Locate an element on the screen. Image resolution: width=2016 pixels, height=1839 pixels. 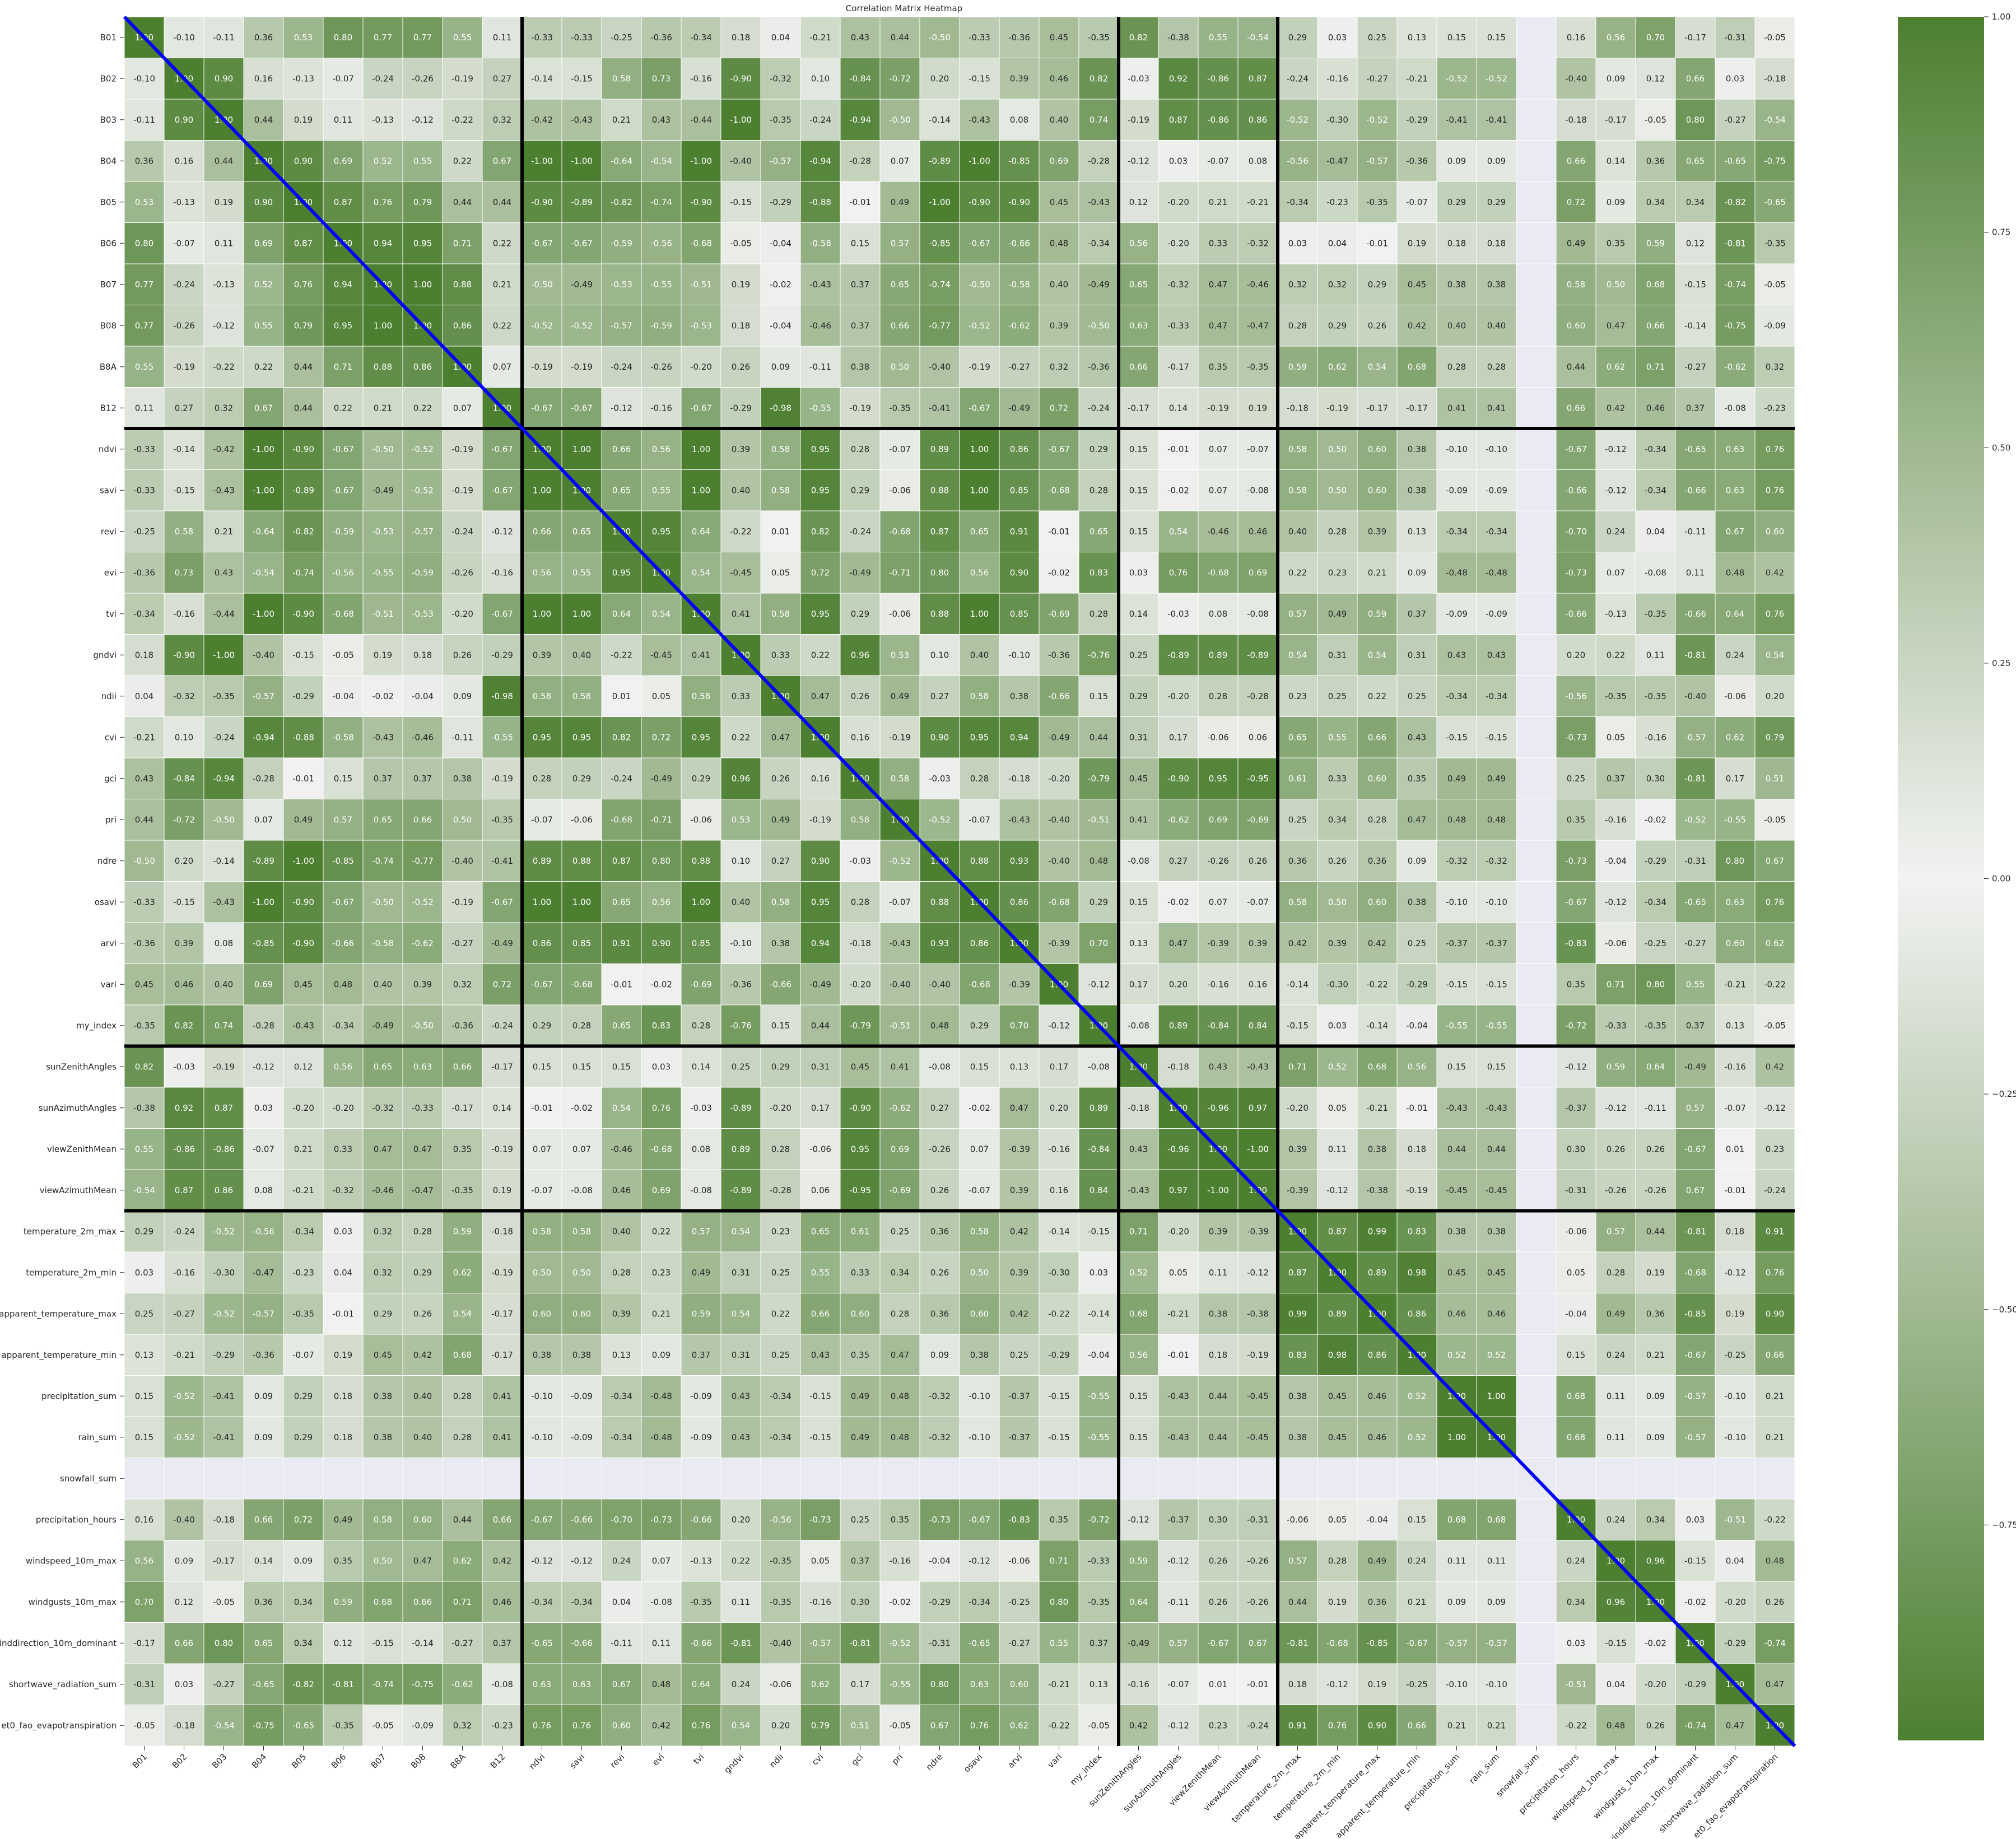
cell-value-label: 0.41 is located at coordinates (900, 1067).